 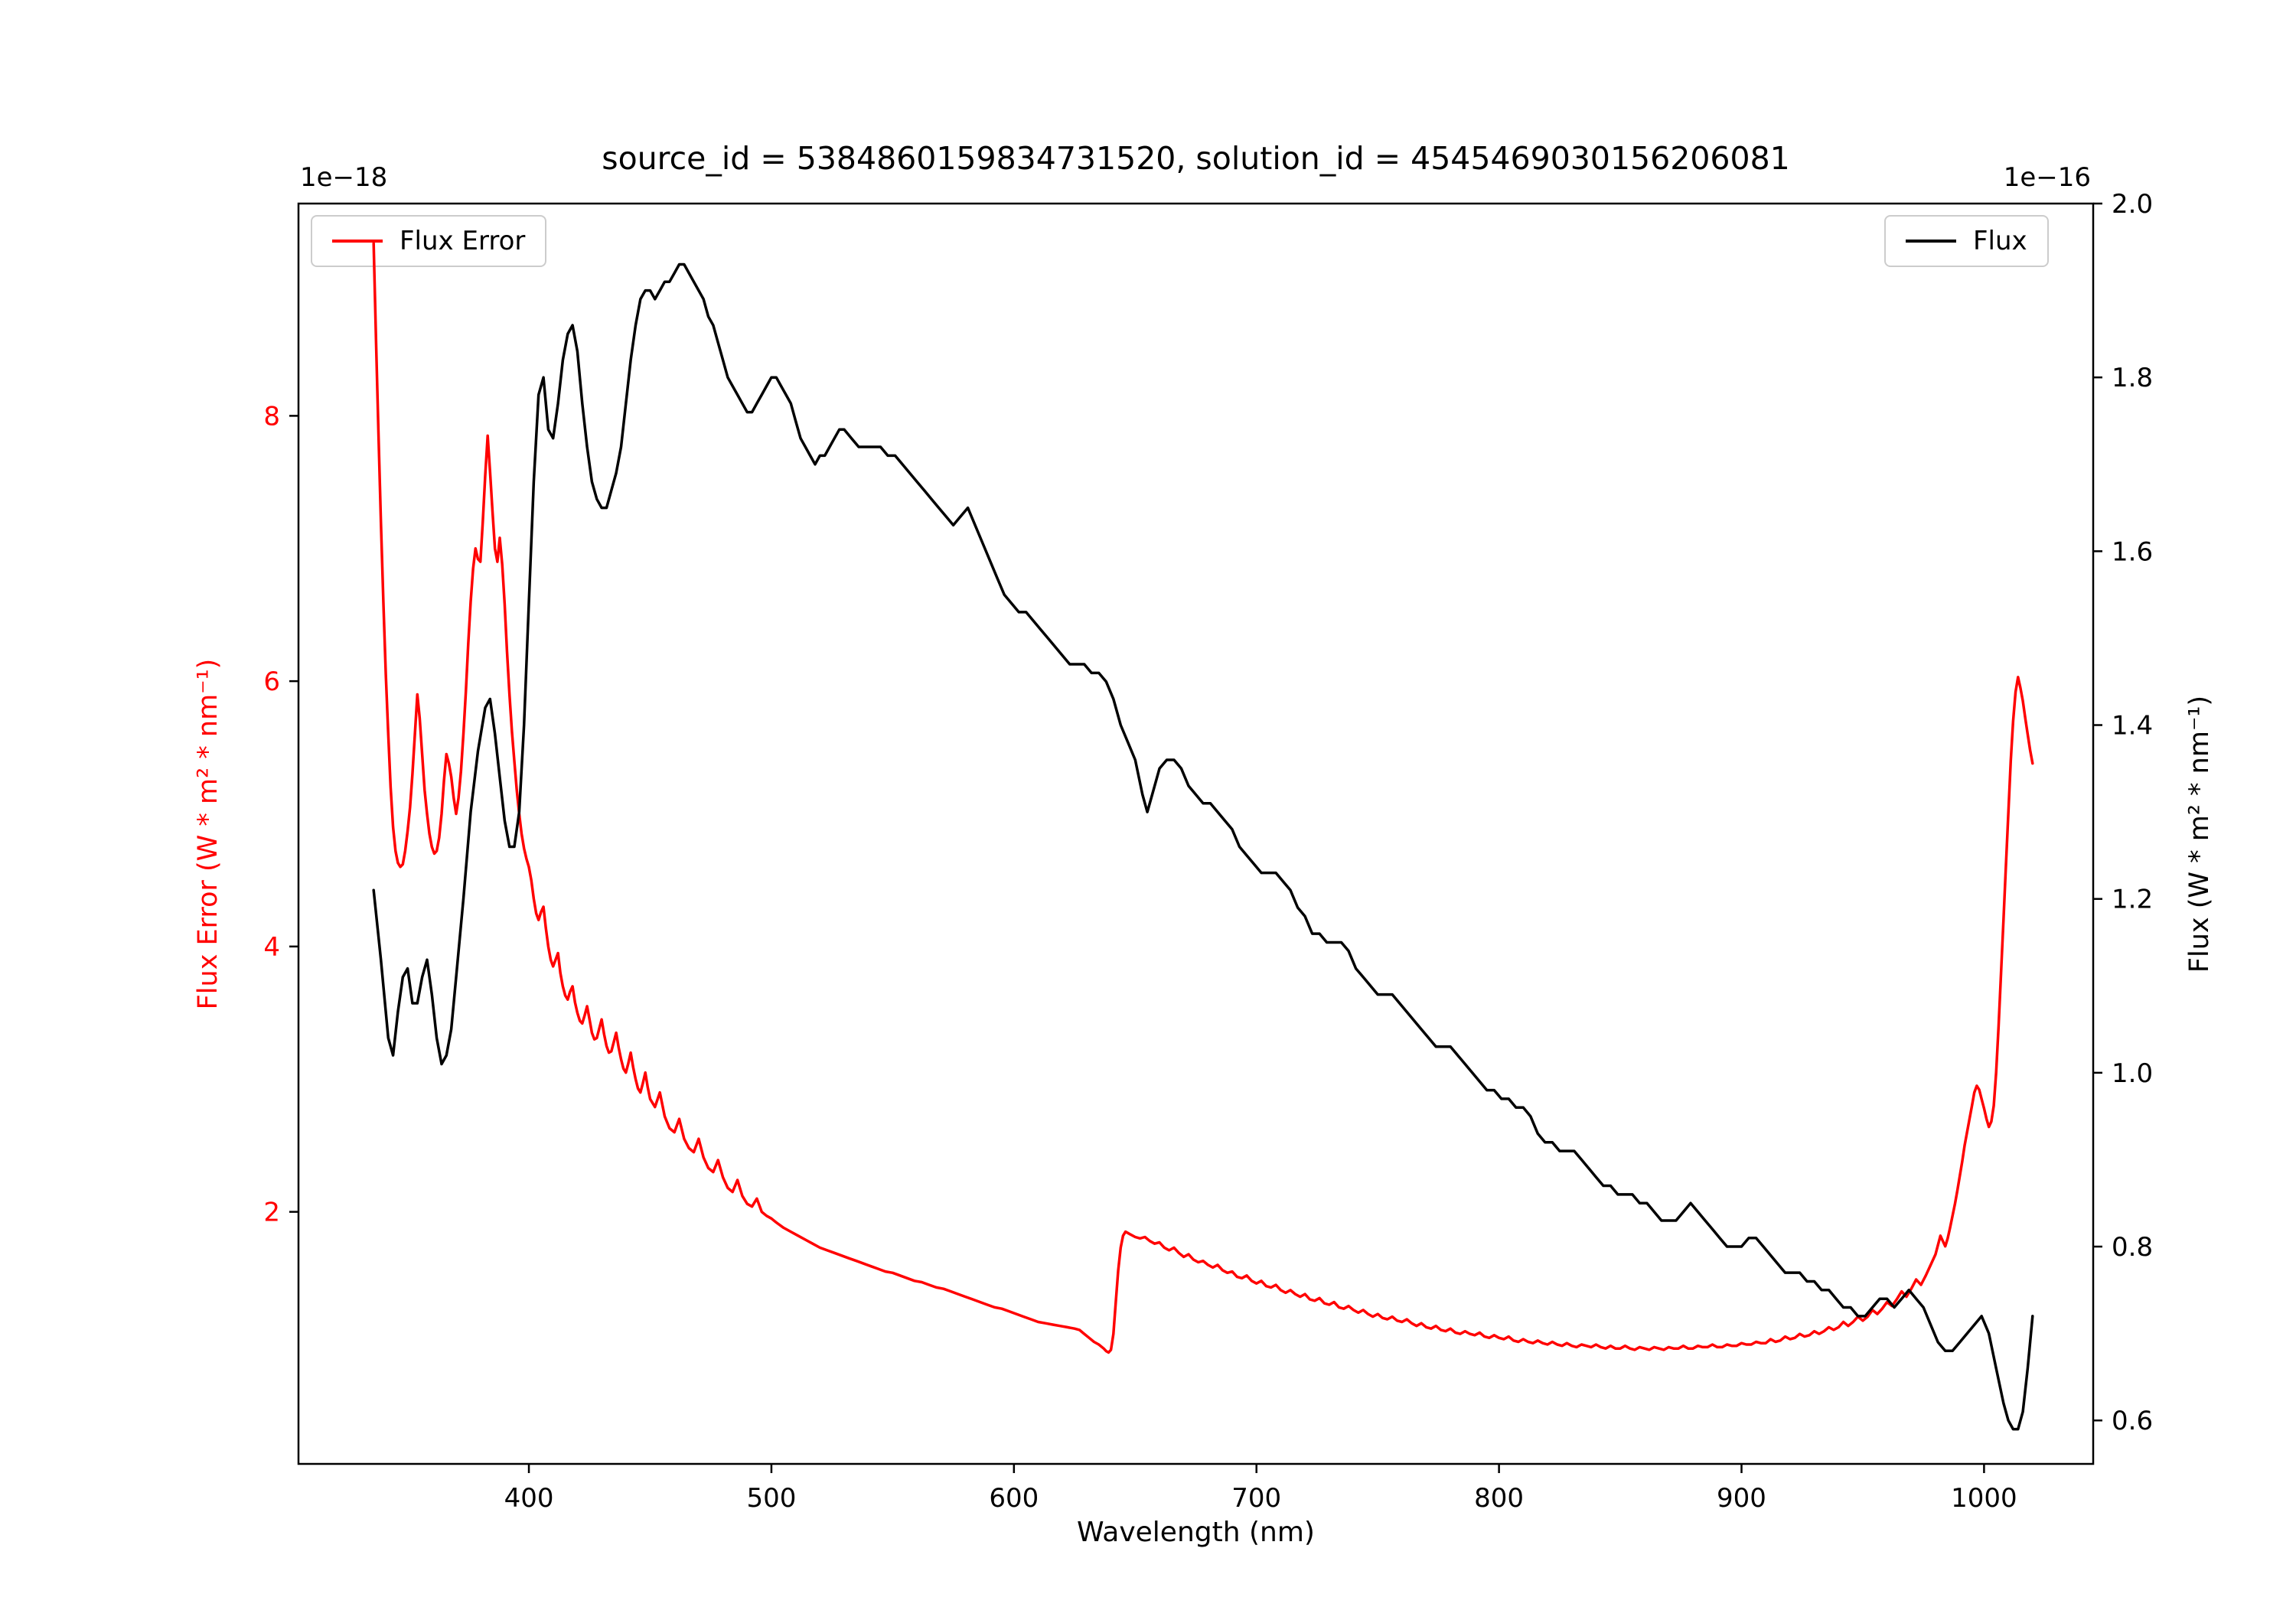 I want to click on y-left-tick-label: 8, so click(x=271, y=416).